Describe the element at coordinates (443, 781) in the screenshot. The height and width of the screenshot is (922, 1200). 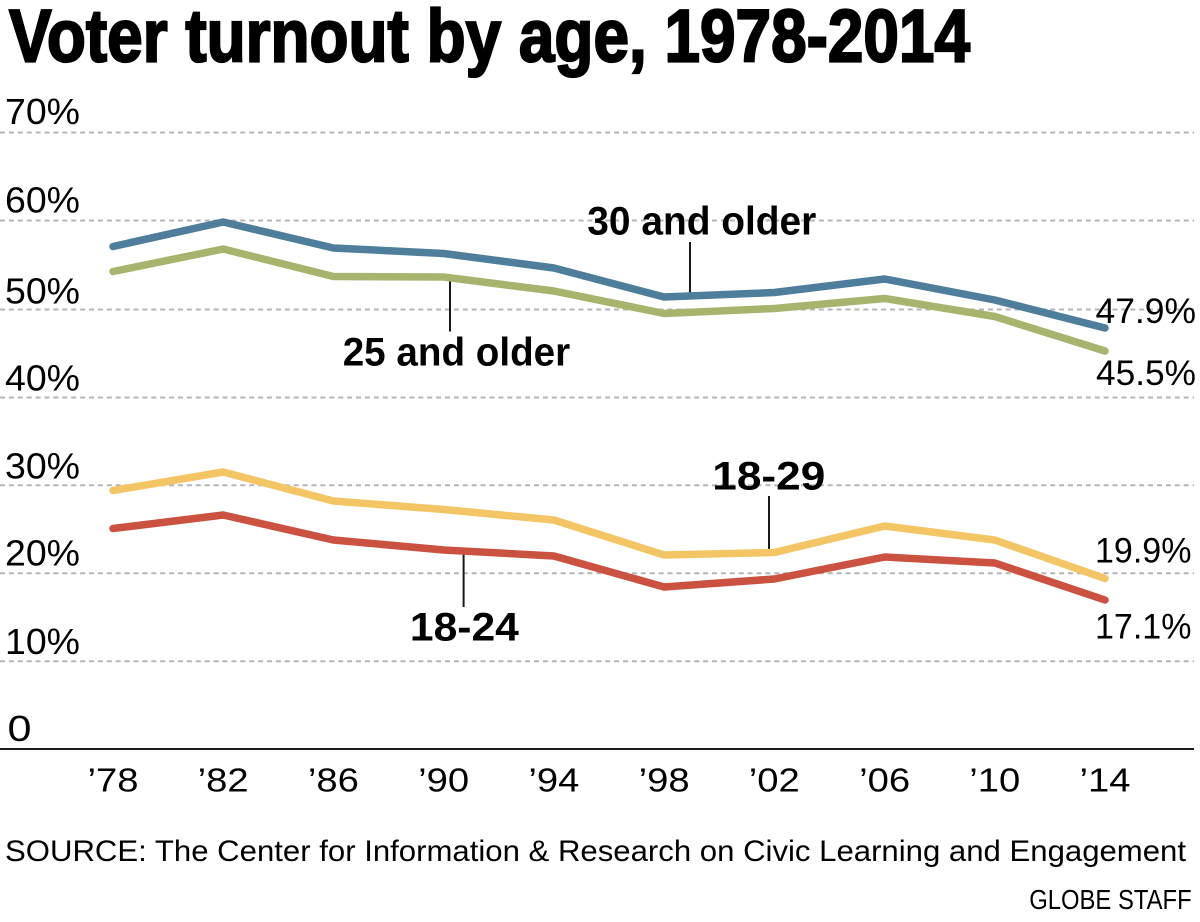
I see `svg-text: ’90` at that location.